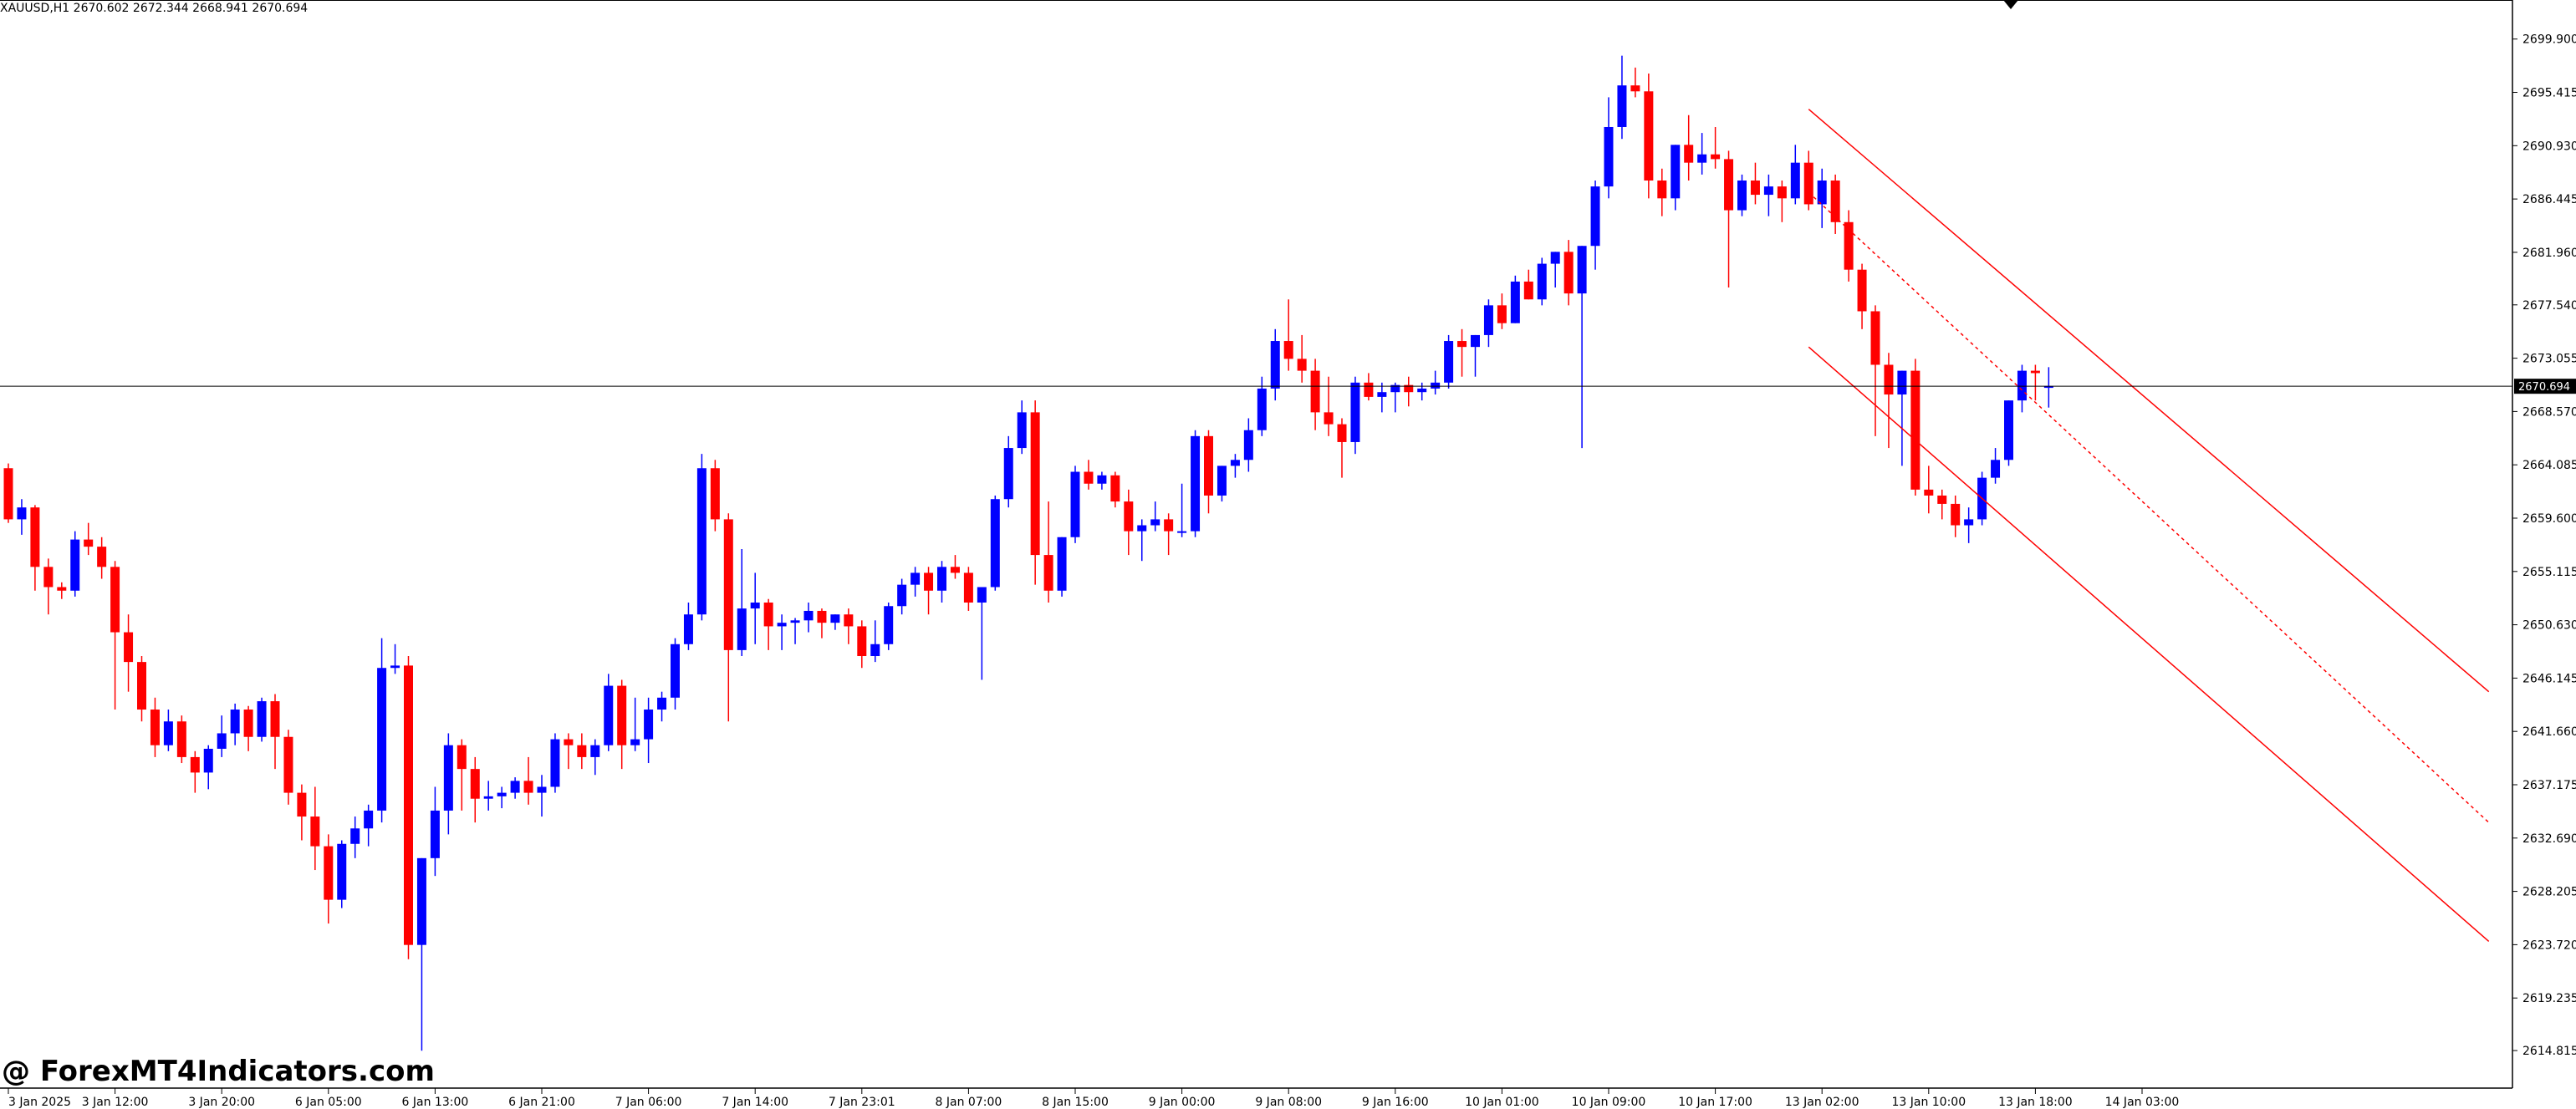 Image resolution: width=2576 pixels, height=1109 pixels. I want to click on x-tick-label: 3 Jan 2025, so click(40, 1102).